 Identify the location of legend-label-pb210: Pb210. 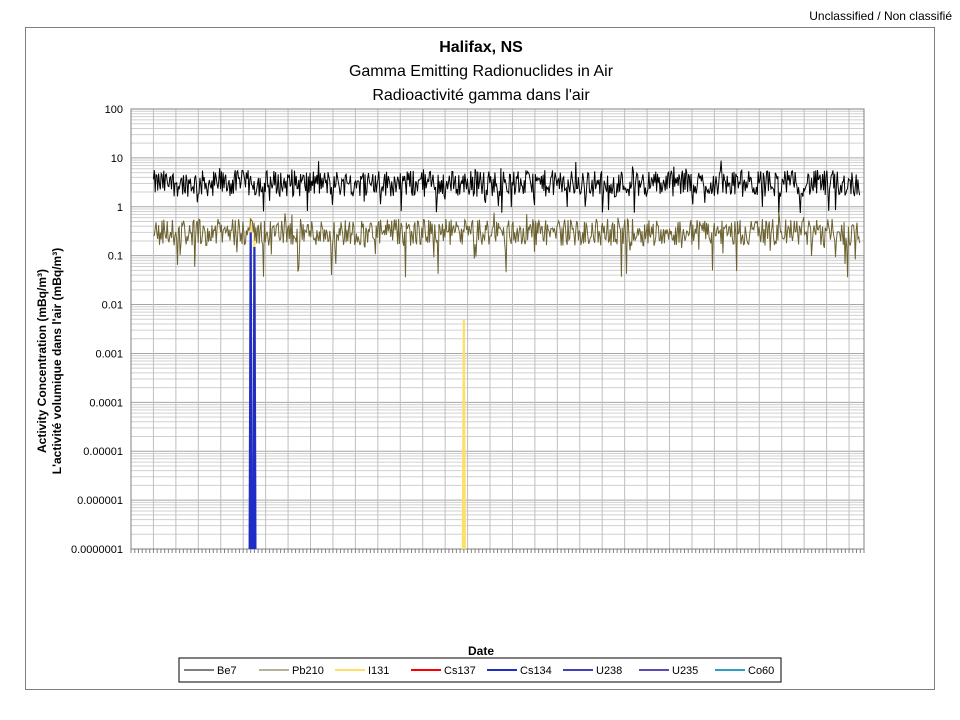
(308, 671).